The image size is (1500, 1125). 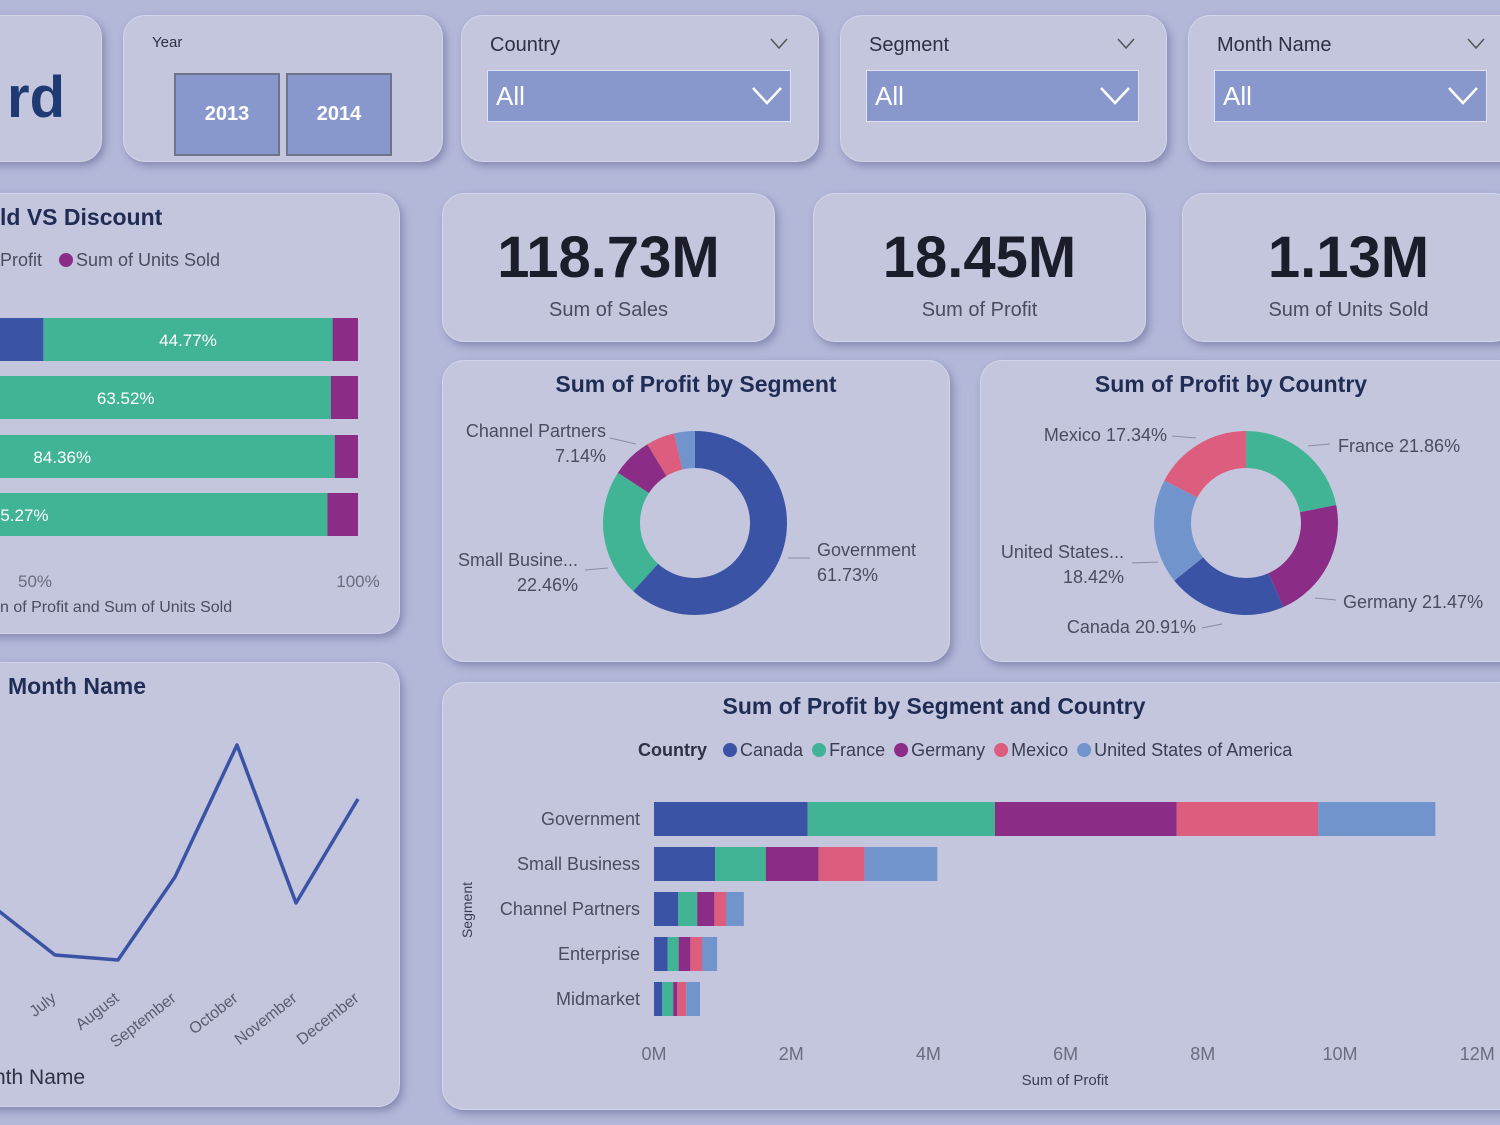 I want to click on x-tick-label: 0M, so click(x=653, y=1054).